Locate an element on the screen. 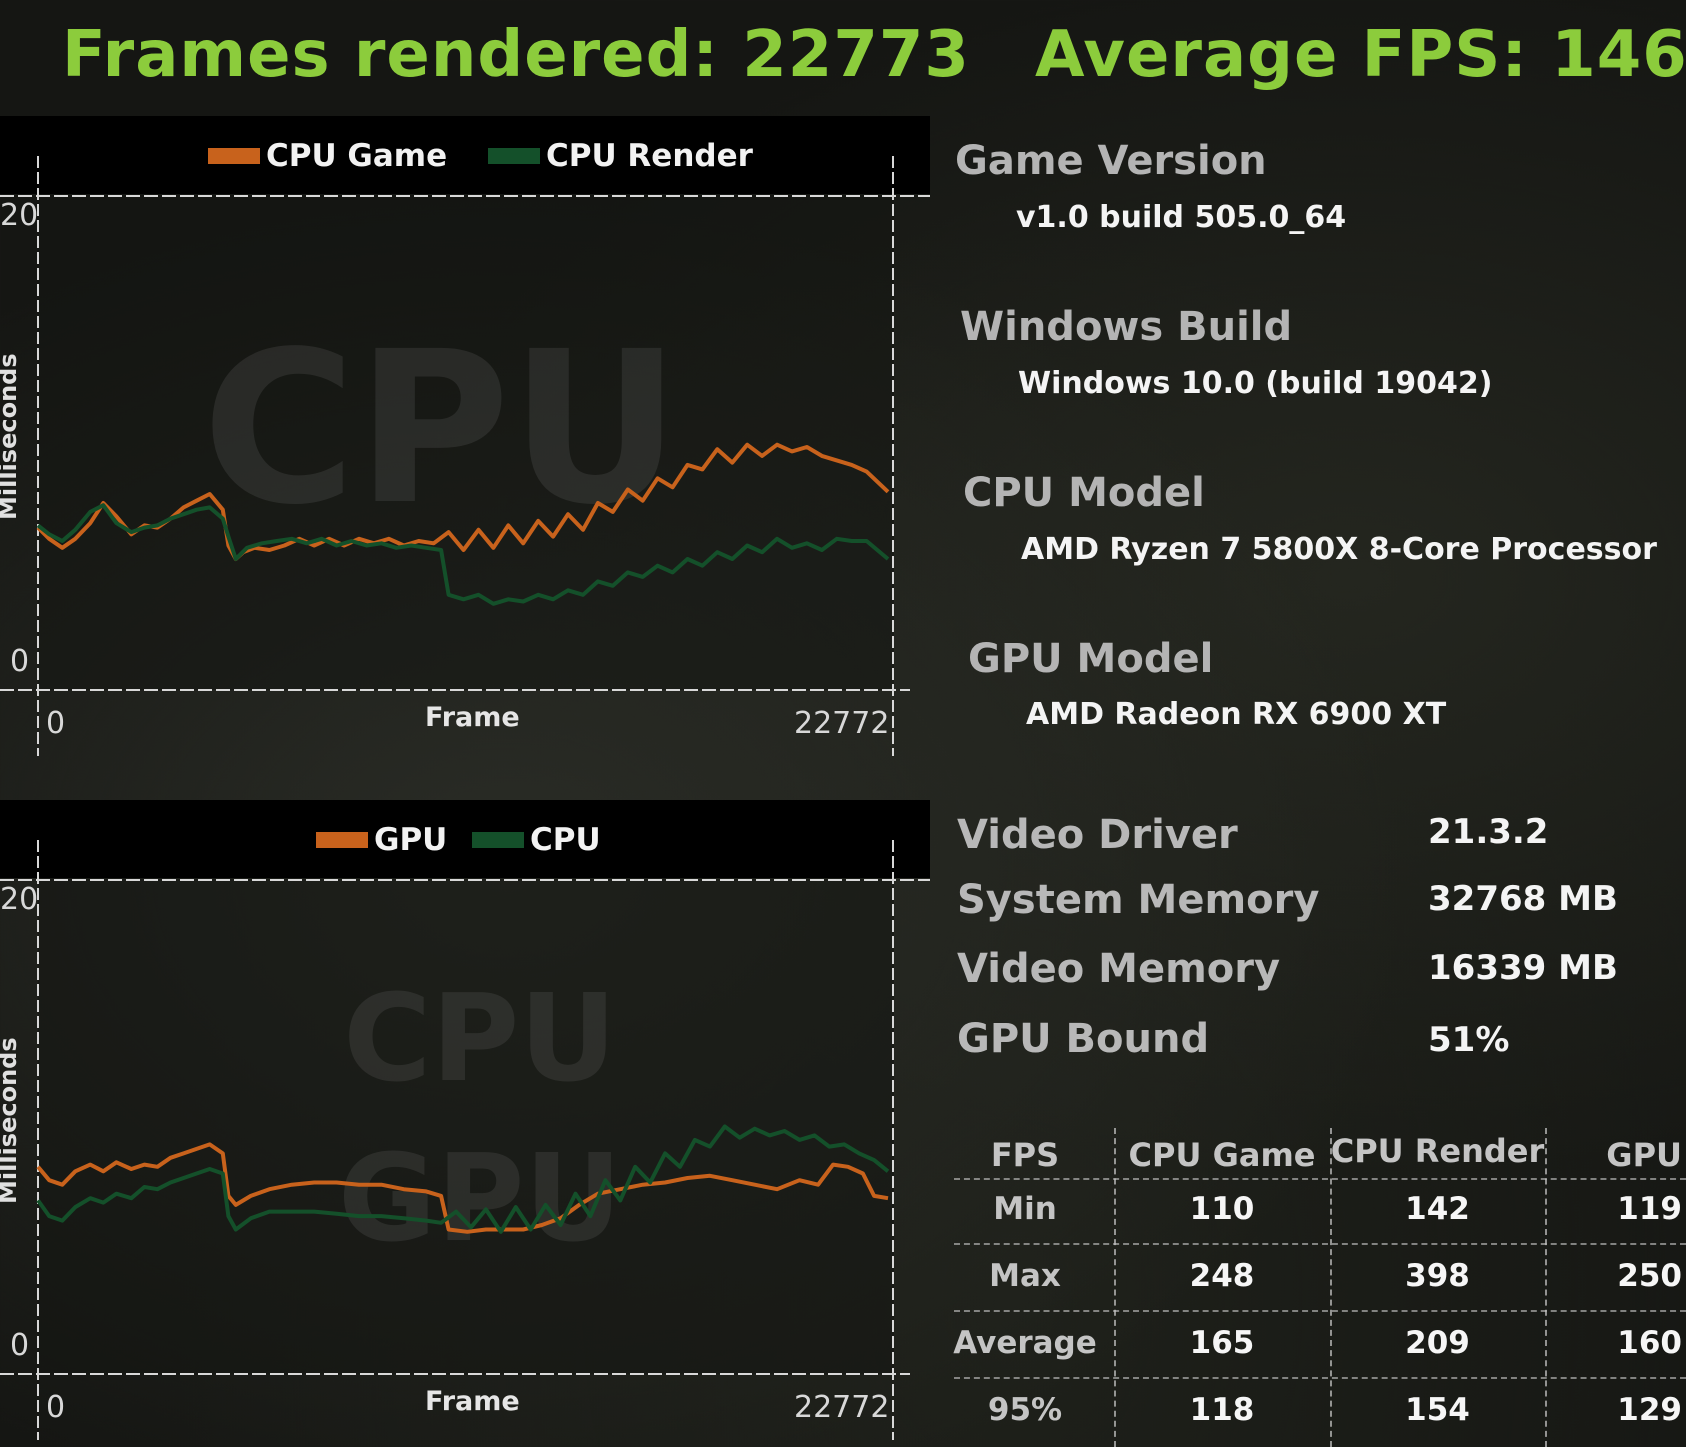  series-line-cpu is located at coordinates (463, 1179).